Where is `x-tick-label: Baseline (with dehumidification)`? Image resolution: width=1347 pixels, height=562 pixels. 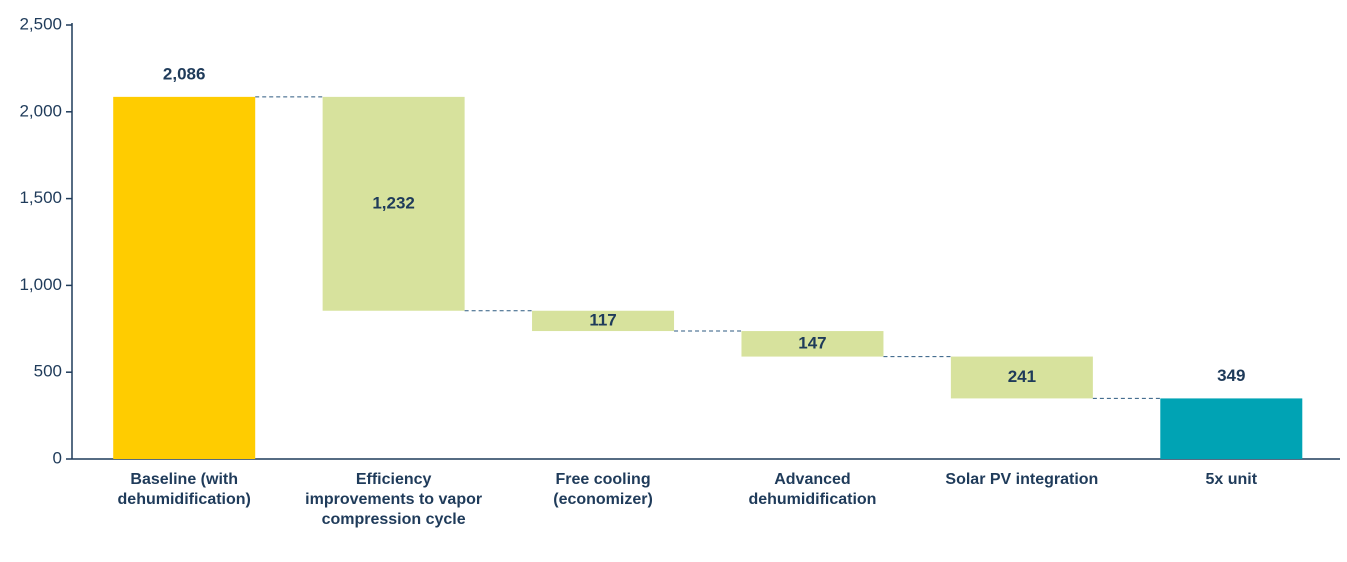
x-tick-label: Baseline (with dehumidification) is located at coordinates (184, 489).